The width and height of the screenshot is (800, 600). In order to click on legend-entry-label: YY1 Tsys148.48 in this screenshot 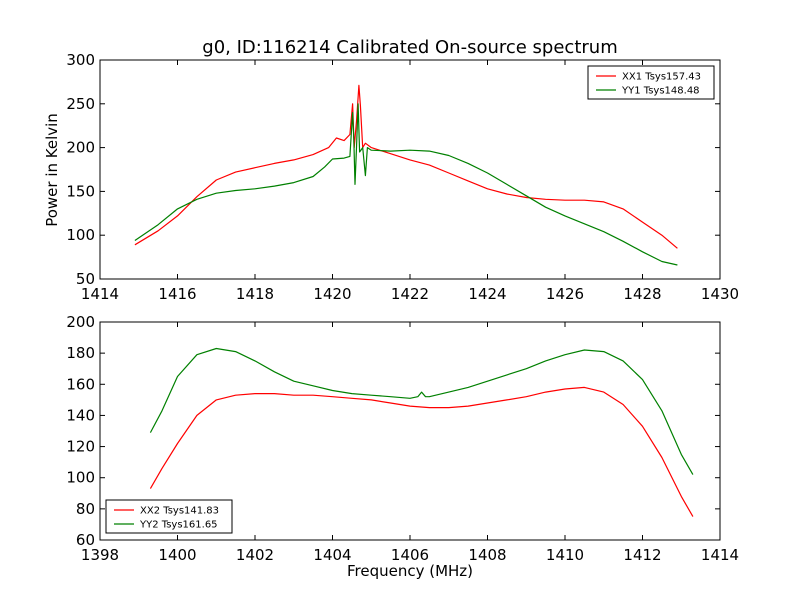, I will do `click(660, 91)`.